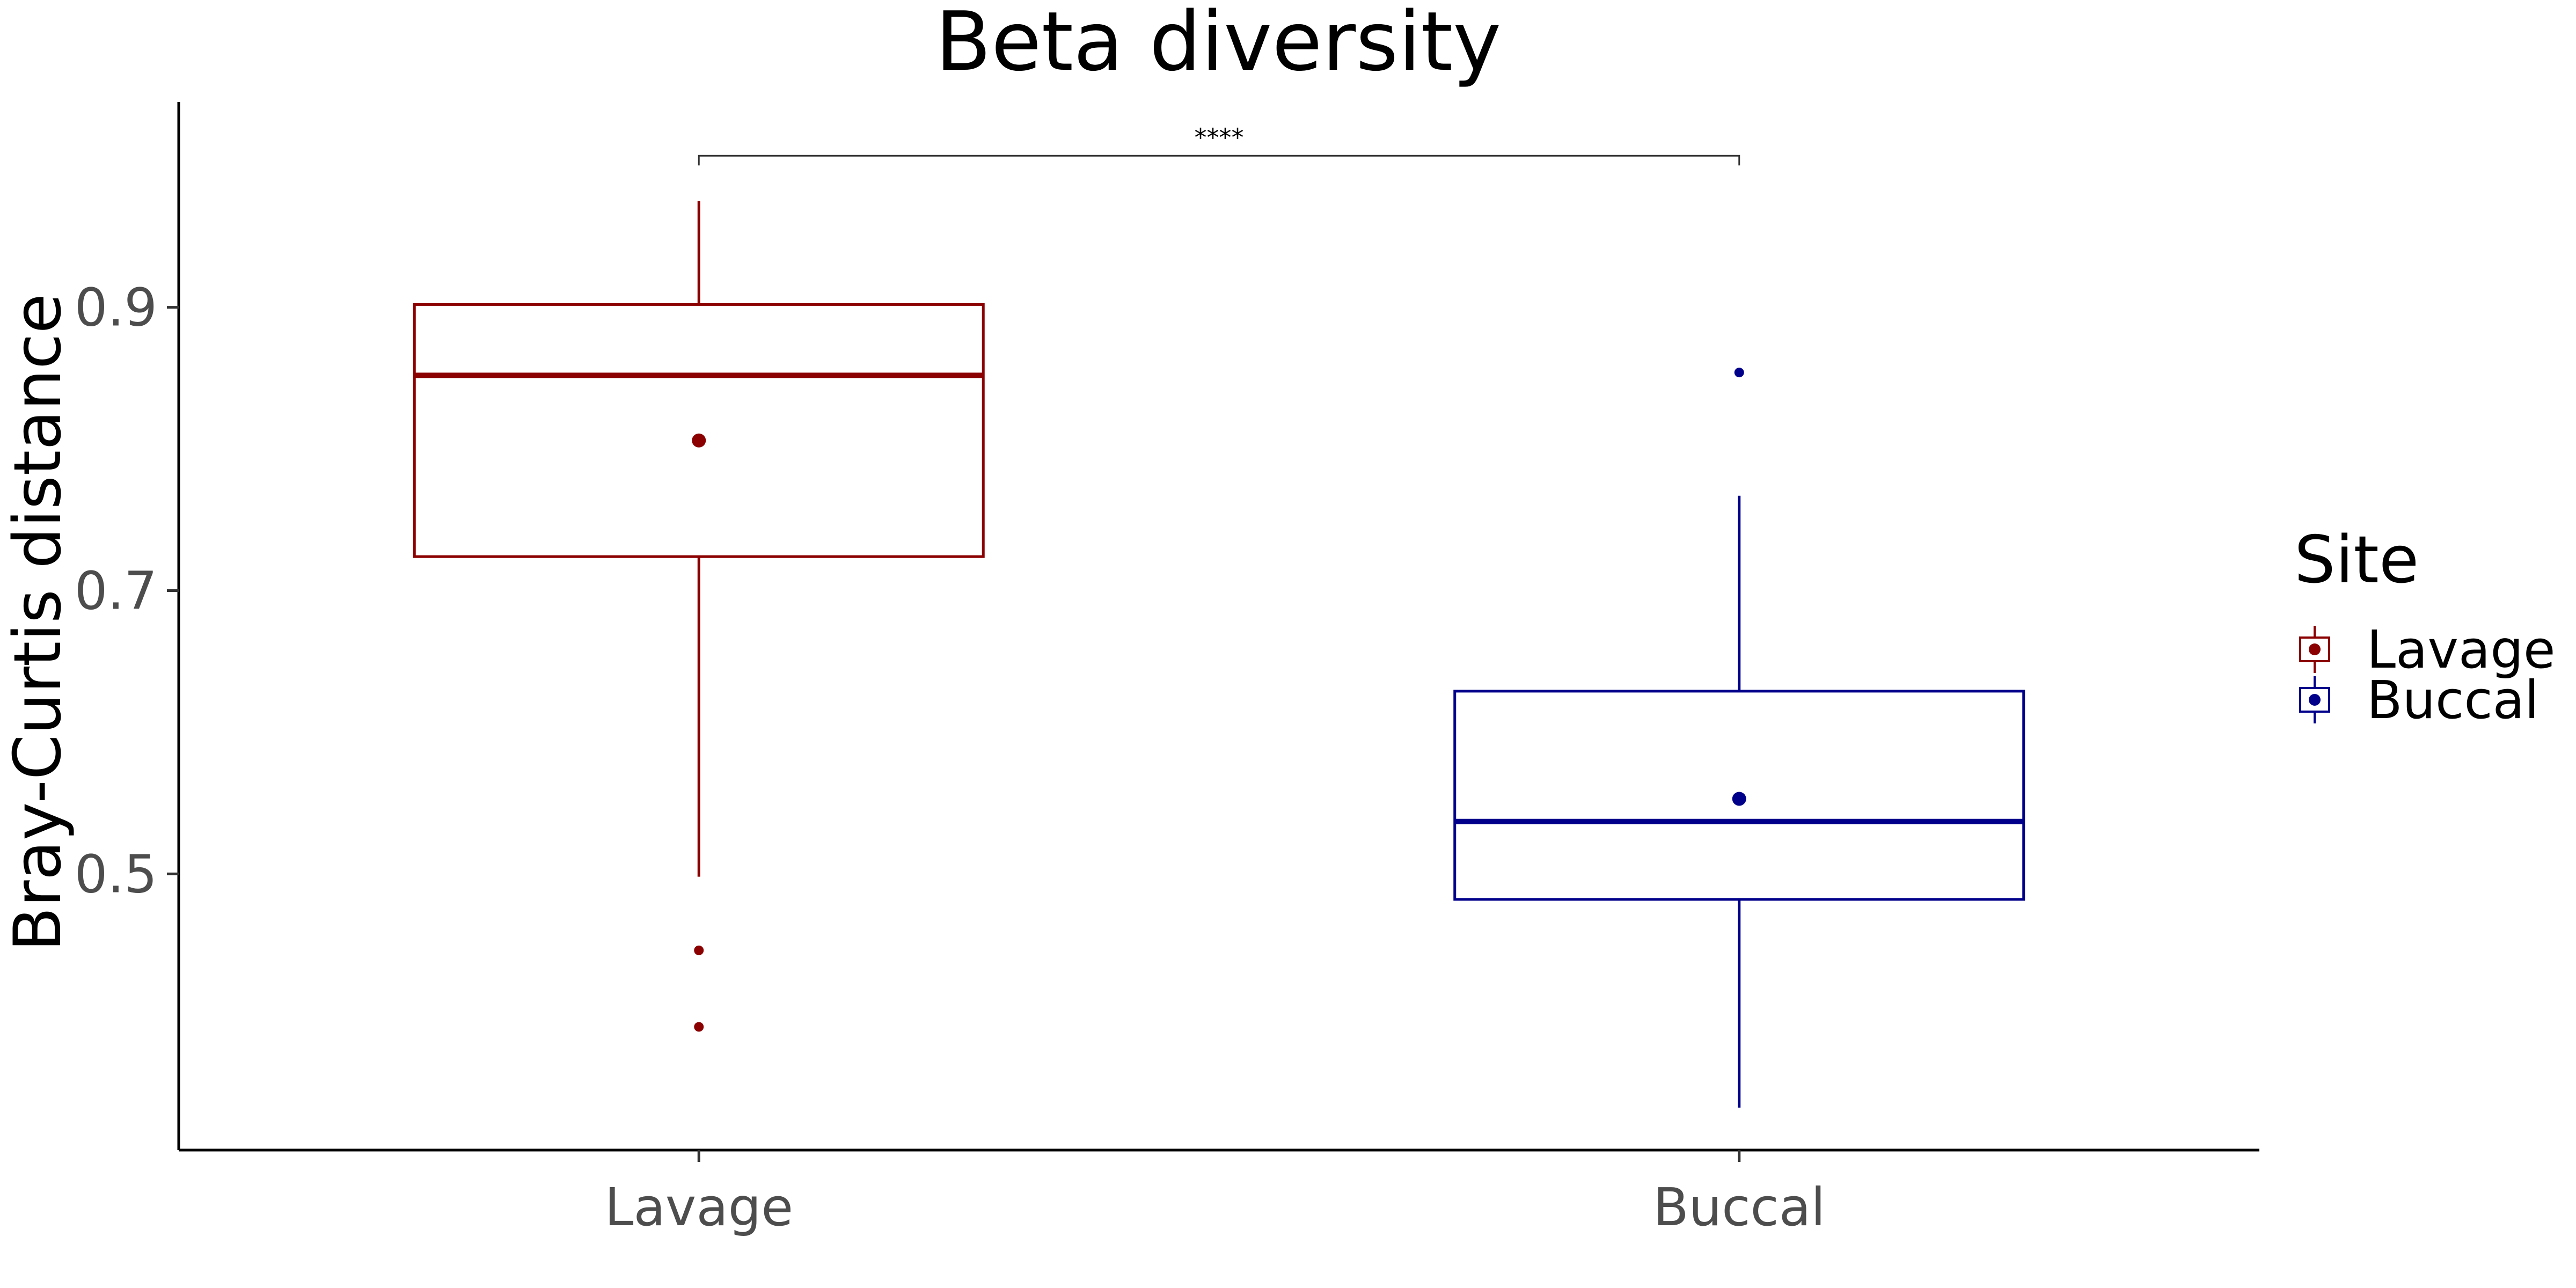 The width and height of the screenshot is (2576, 1288). I want to click on legend-title: Site, so click(2356, 560).